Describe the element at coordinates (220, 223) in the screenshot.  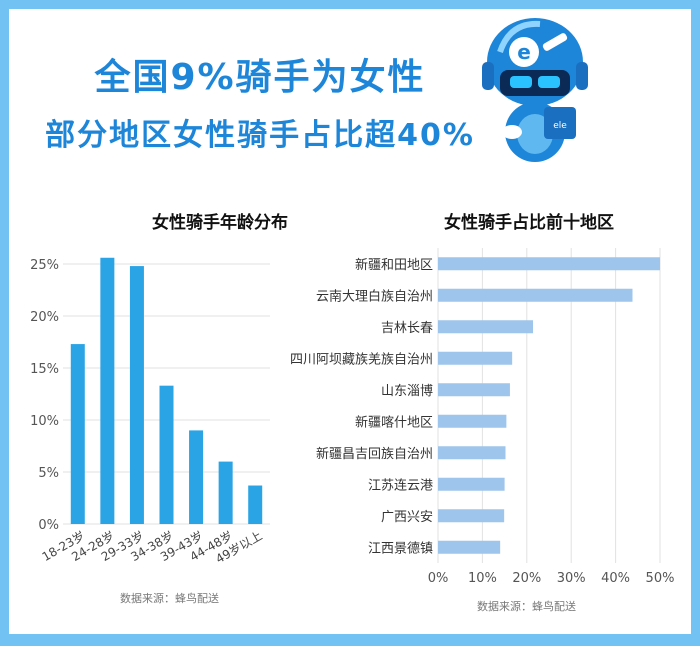
I see `left-chart-title: 女性骑手年龄分布` at that location.